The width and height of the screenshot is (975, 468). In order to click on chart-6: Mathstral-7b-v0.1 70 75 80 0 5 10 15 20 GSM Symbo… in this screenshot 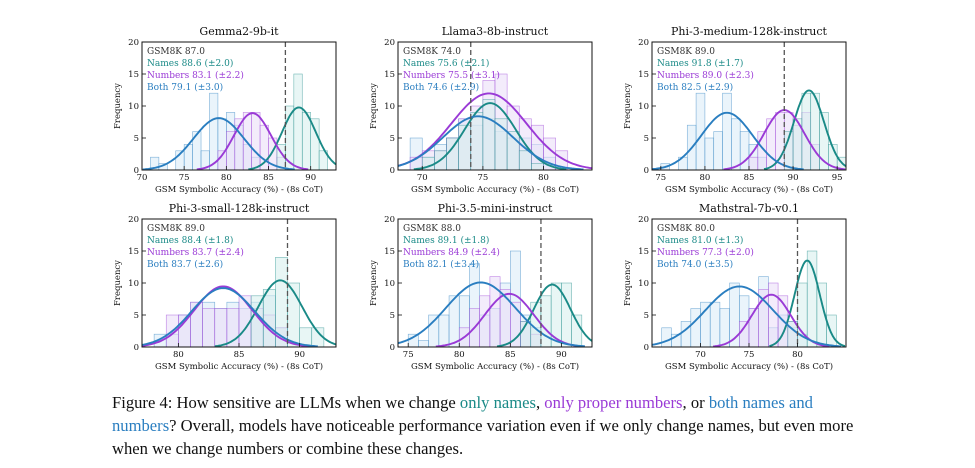, I will do `click(735, 287)`.